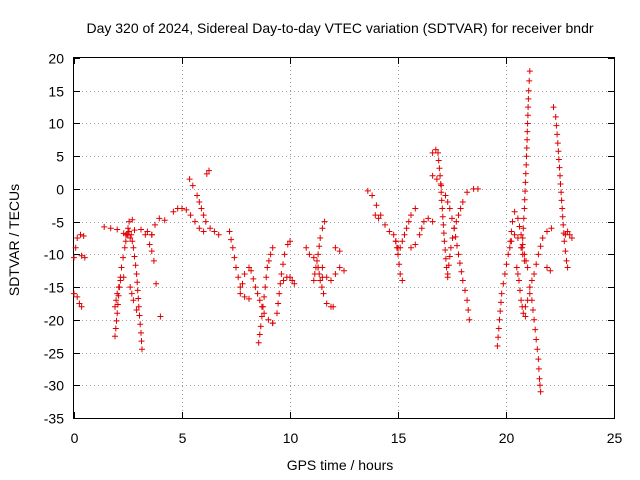 This screenshot has height=480, width=640. Describe the element at coordinates (507, 438) in the screenshot. I see `x-tick-label: 20` at that location.